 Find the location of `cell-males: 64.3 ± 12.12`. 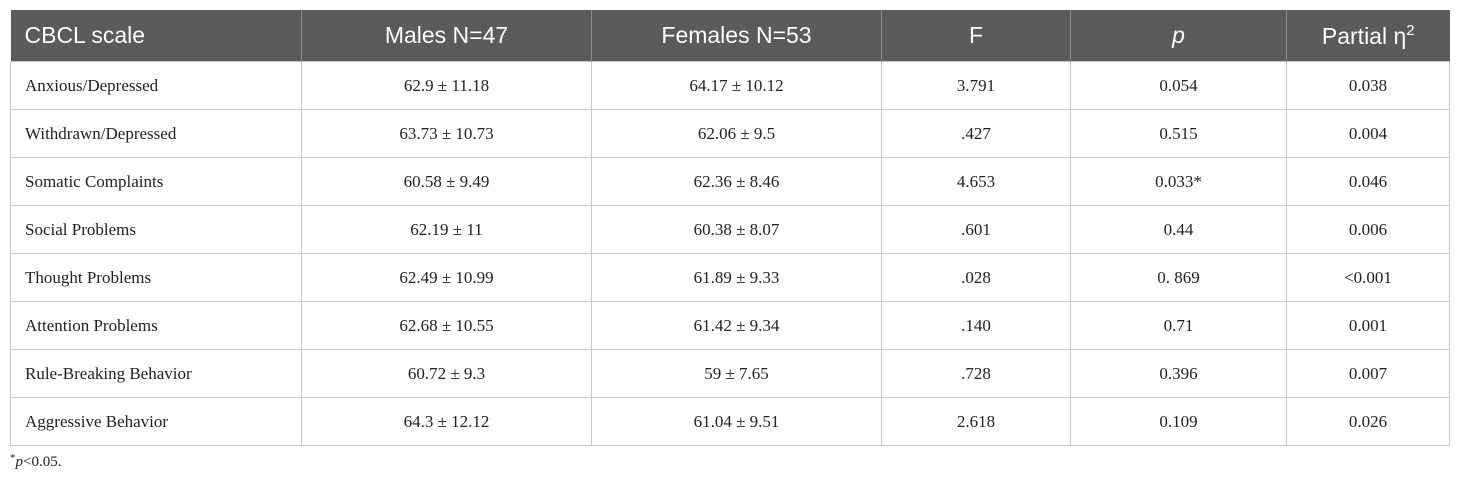

cell-males: 64.3 ± 12.12 is located at coordinates (446, 421).